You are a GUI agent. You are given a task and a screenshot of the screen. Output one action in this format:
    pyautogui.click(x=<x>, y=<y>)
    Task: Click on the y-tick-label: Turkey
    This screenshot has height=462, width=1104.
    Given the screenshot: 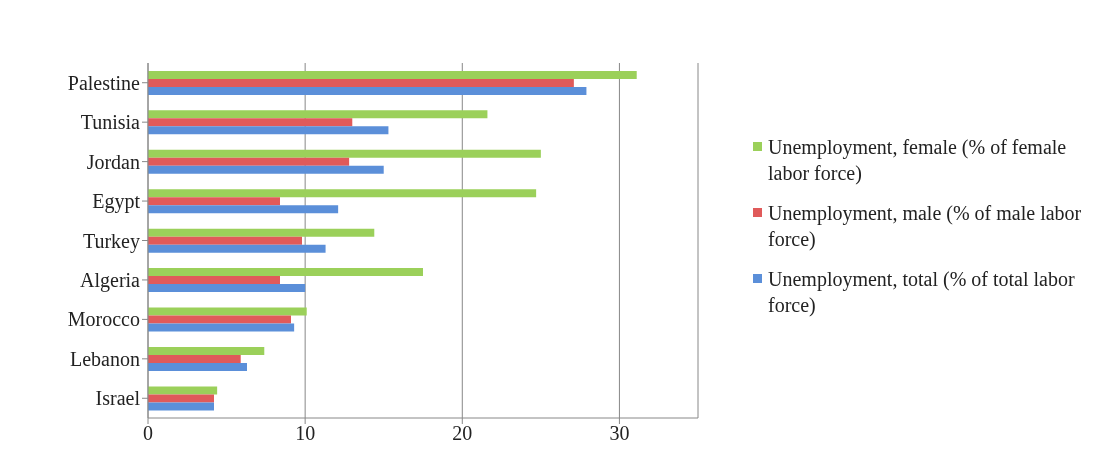 What is the action you would take?
    pyautogui.click(x=111, y=241)
    